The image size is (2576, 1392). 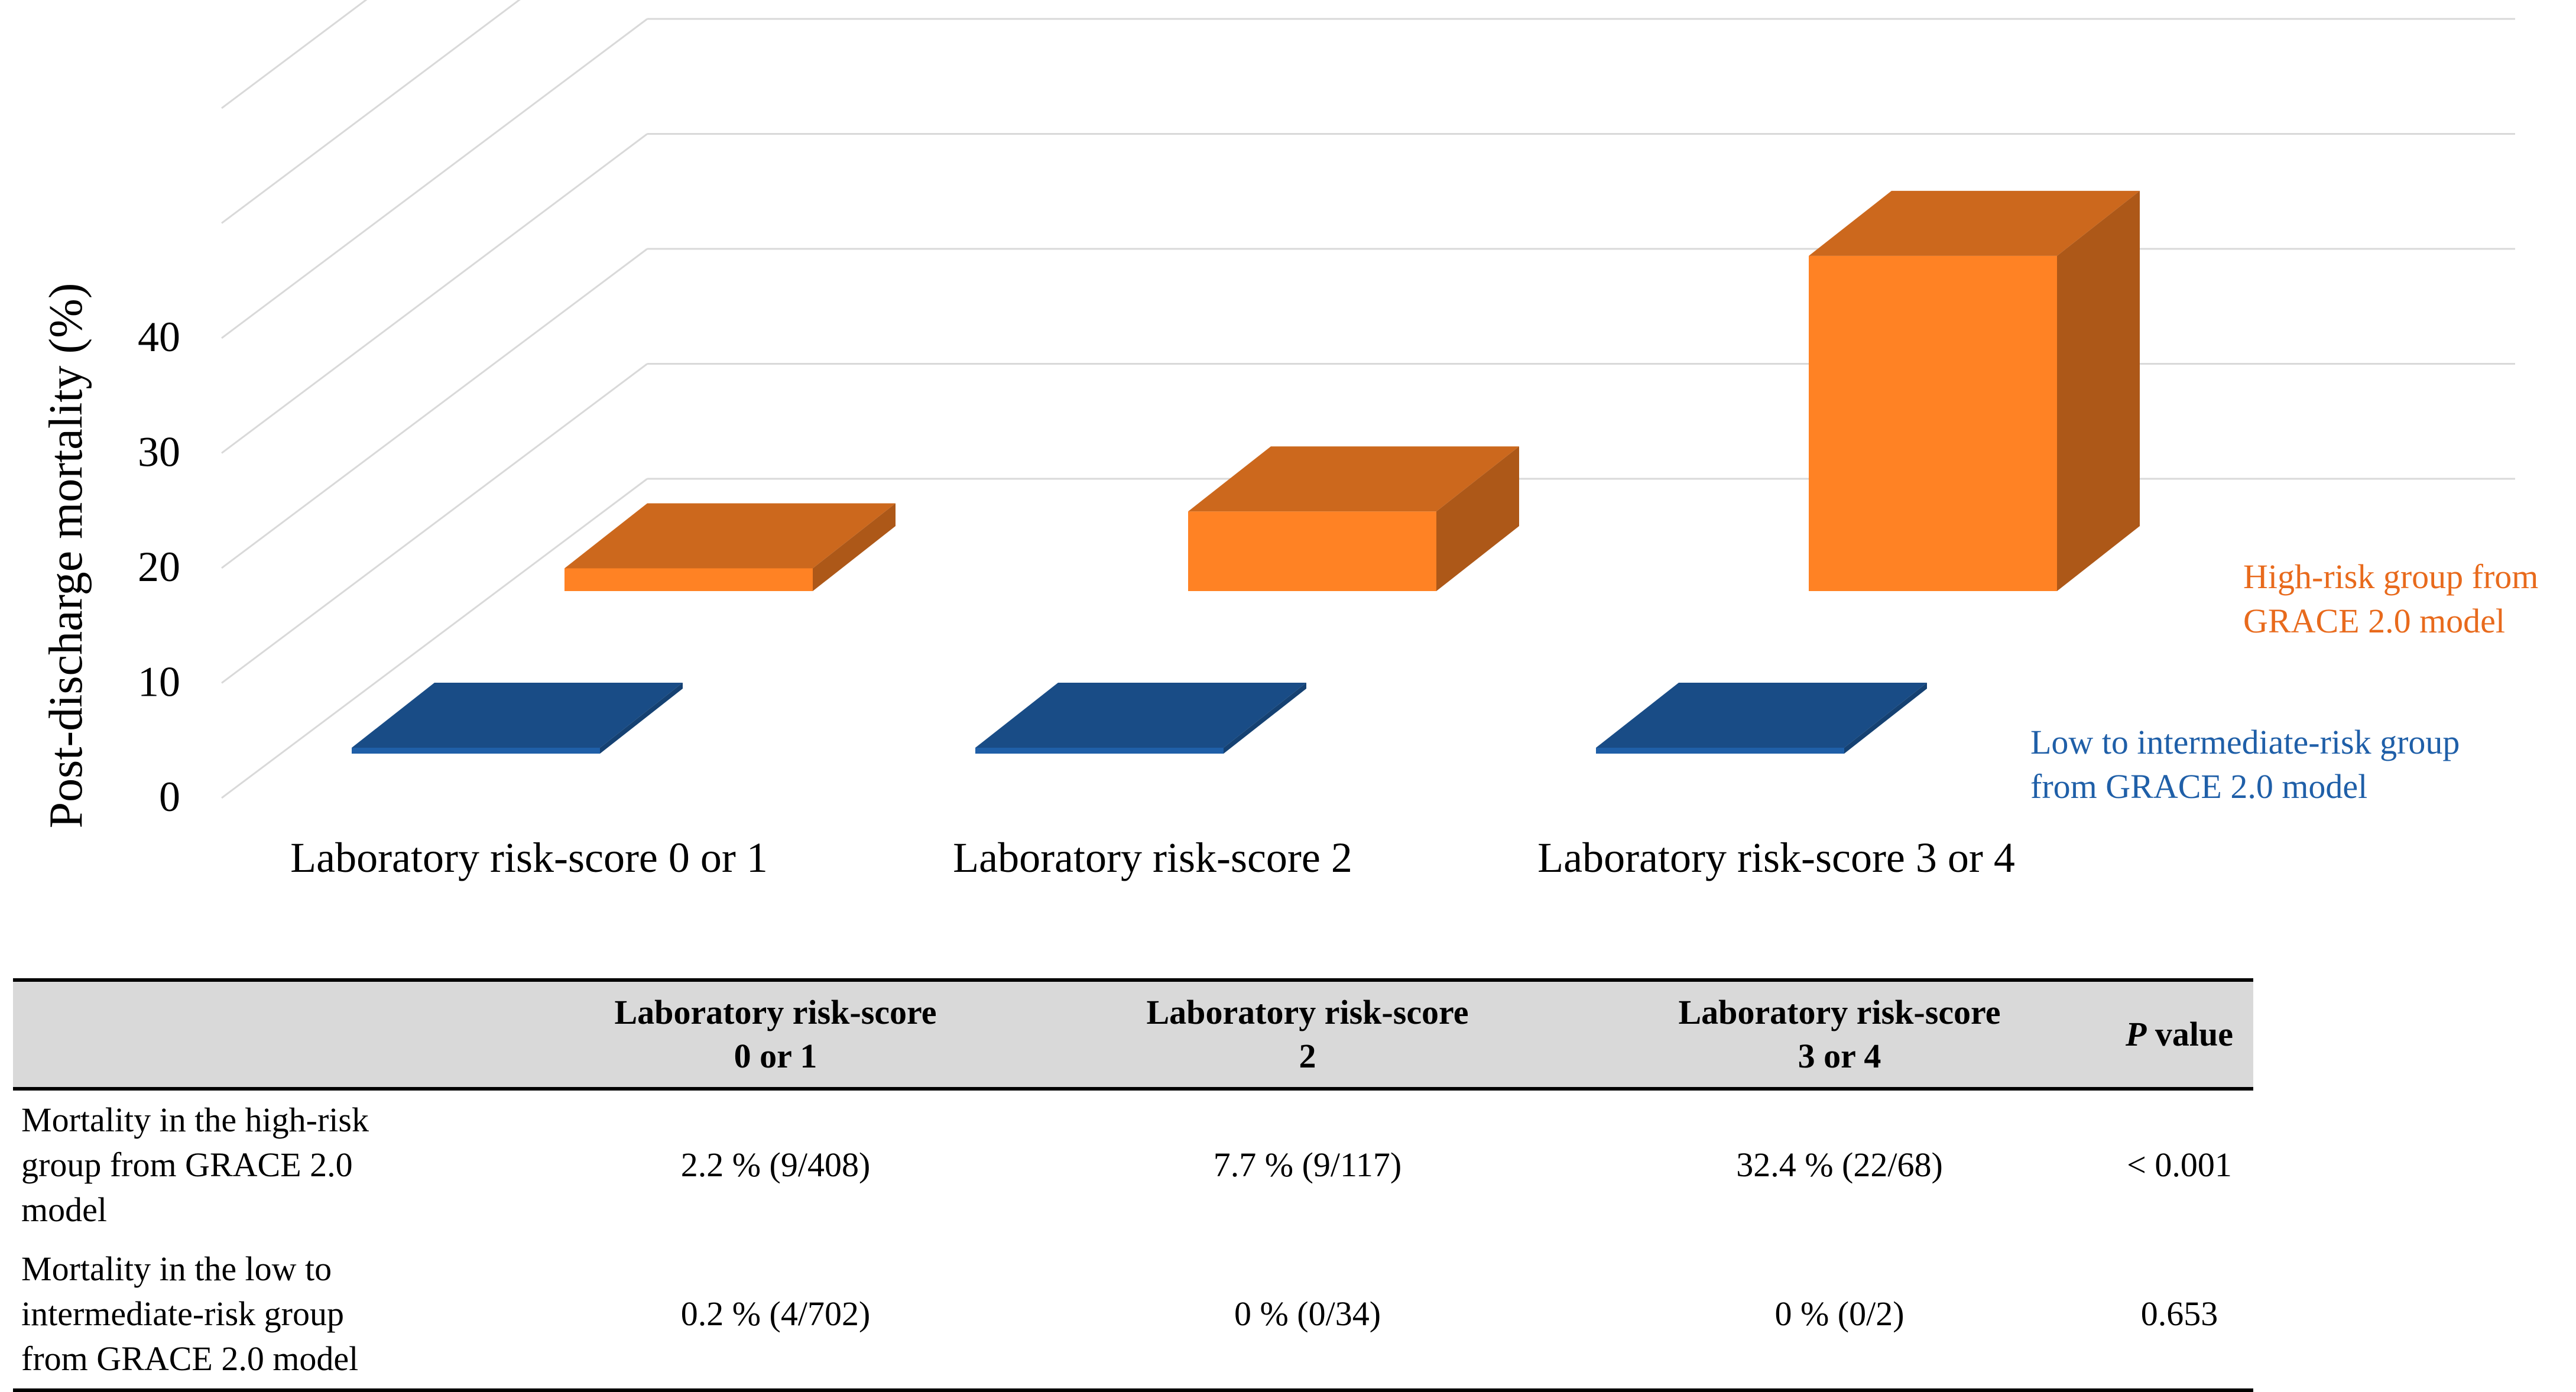 What do you see at coordinates (1839, 1316) in the screenshot?
I see `cell-low-score-3-4: 0 % (0/2)` at bounding box center [1839, 1316].